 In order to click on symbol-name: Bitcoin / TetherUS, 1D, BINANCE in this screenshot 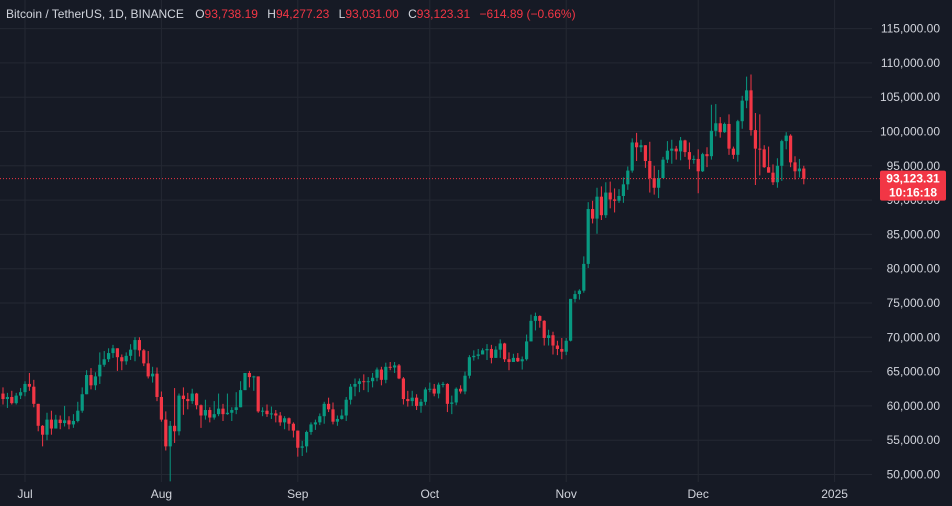, I will do `click(95, 14)`.